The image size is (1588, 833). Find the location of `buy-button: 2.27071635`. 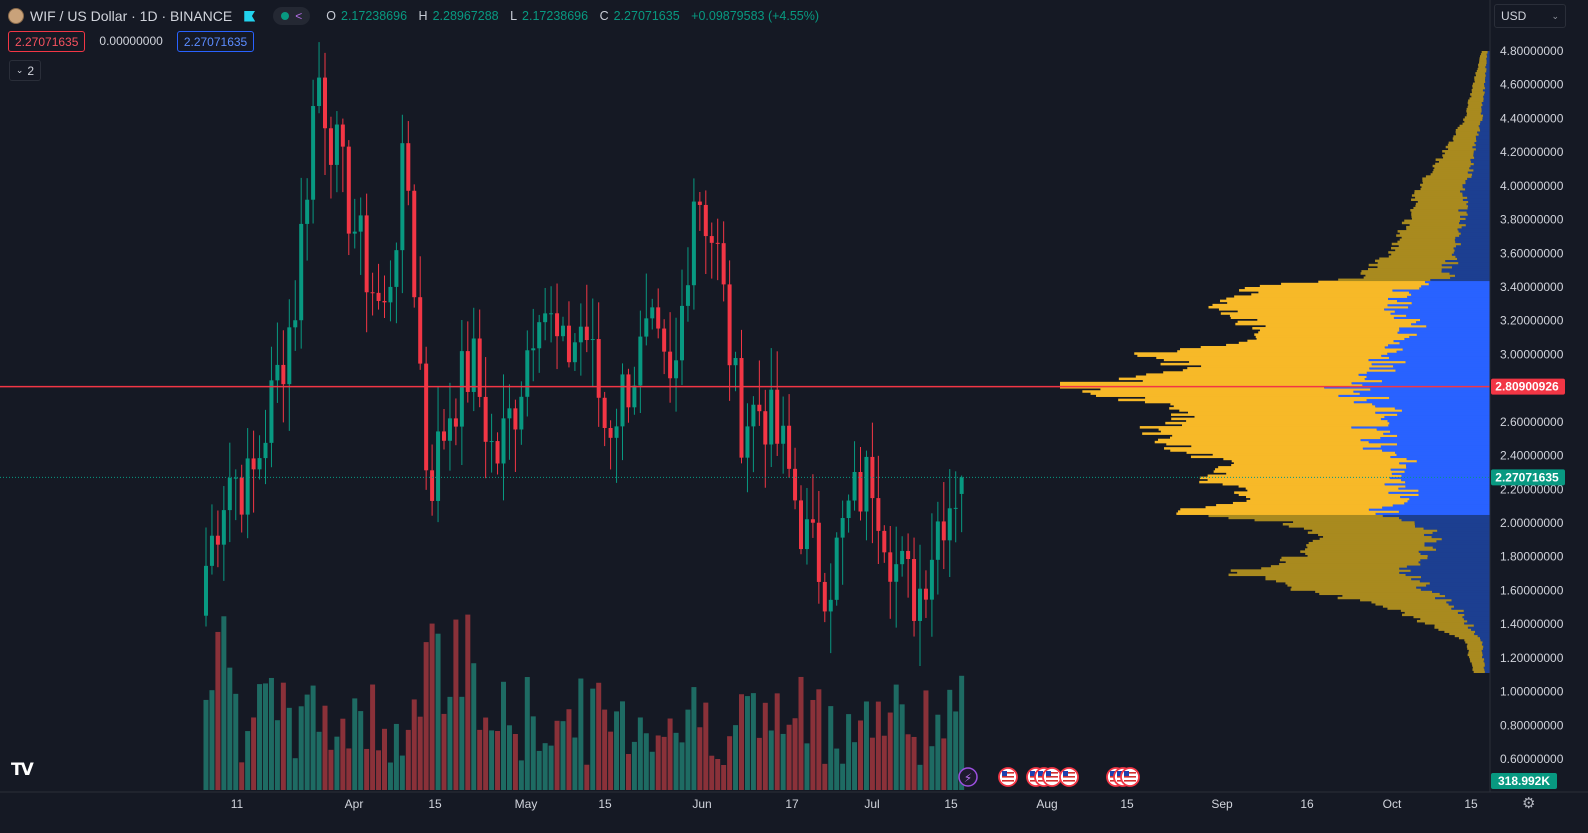

buy-button: 2.27071635 is located at coordinates (215, 41).